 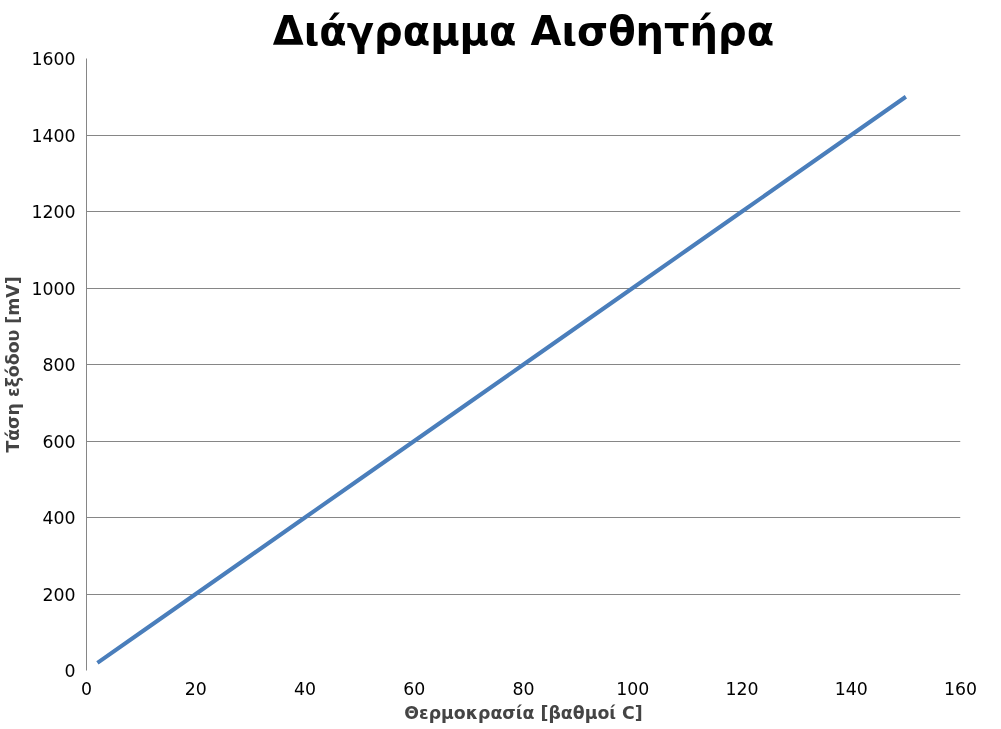 I want to click on y-tick-label: 800, so click(x=59, y=365).